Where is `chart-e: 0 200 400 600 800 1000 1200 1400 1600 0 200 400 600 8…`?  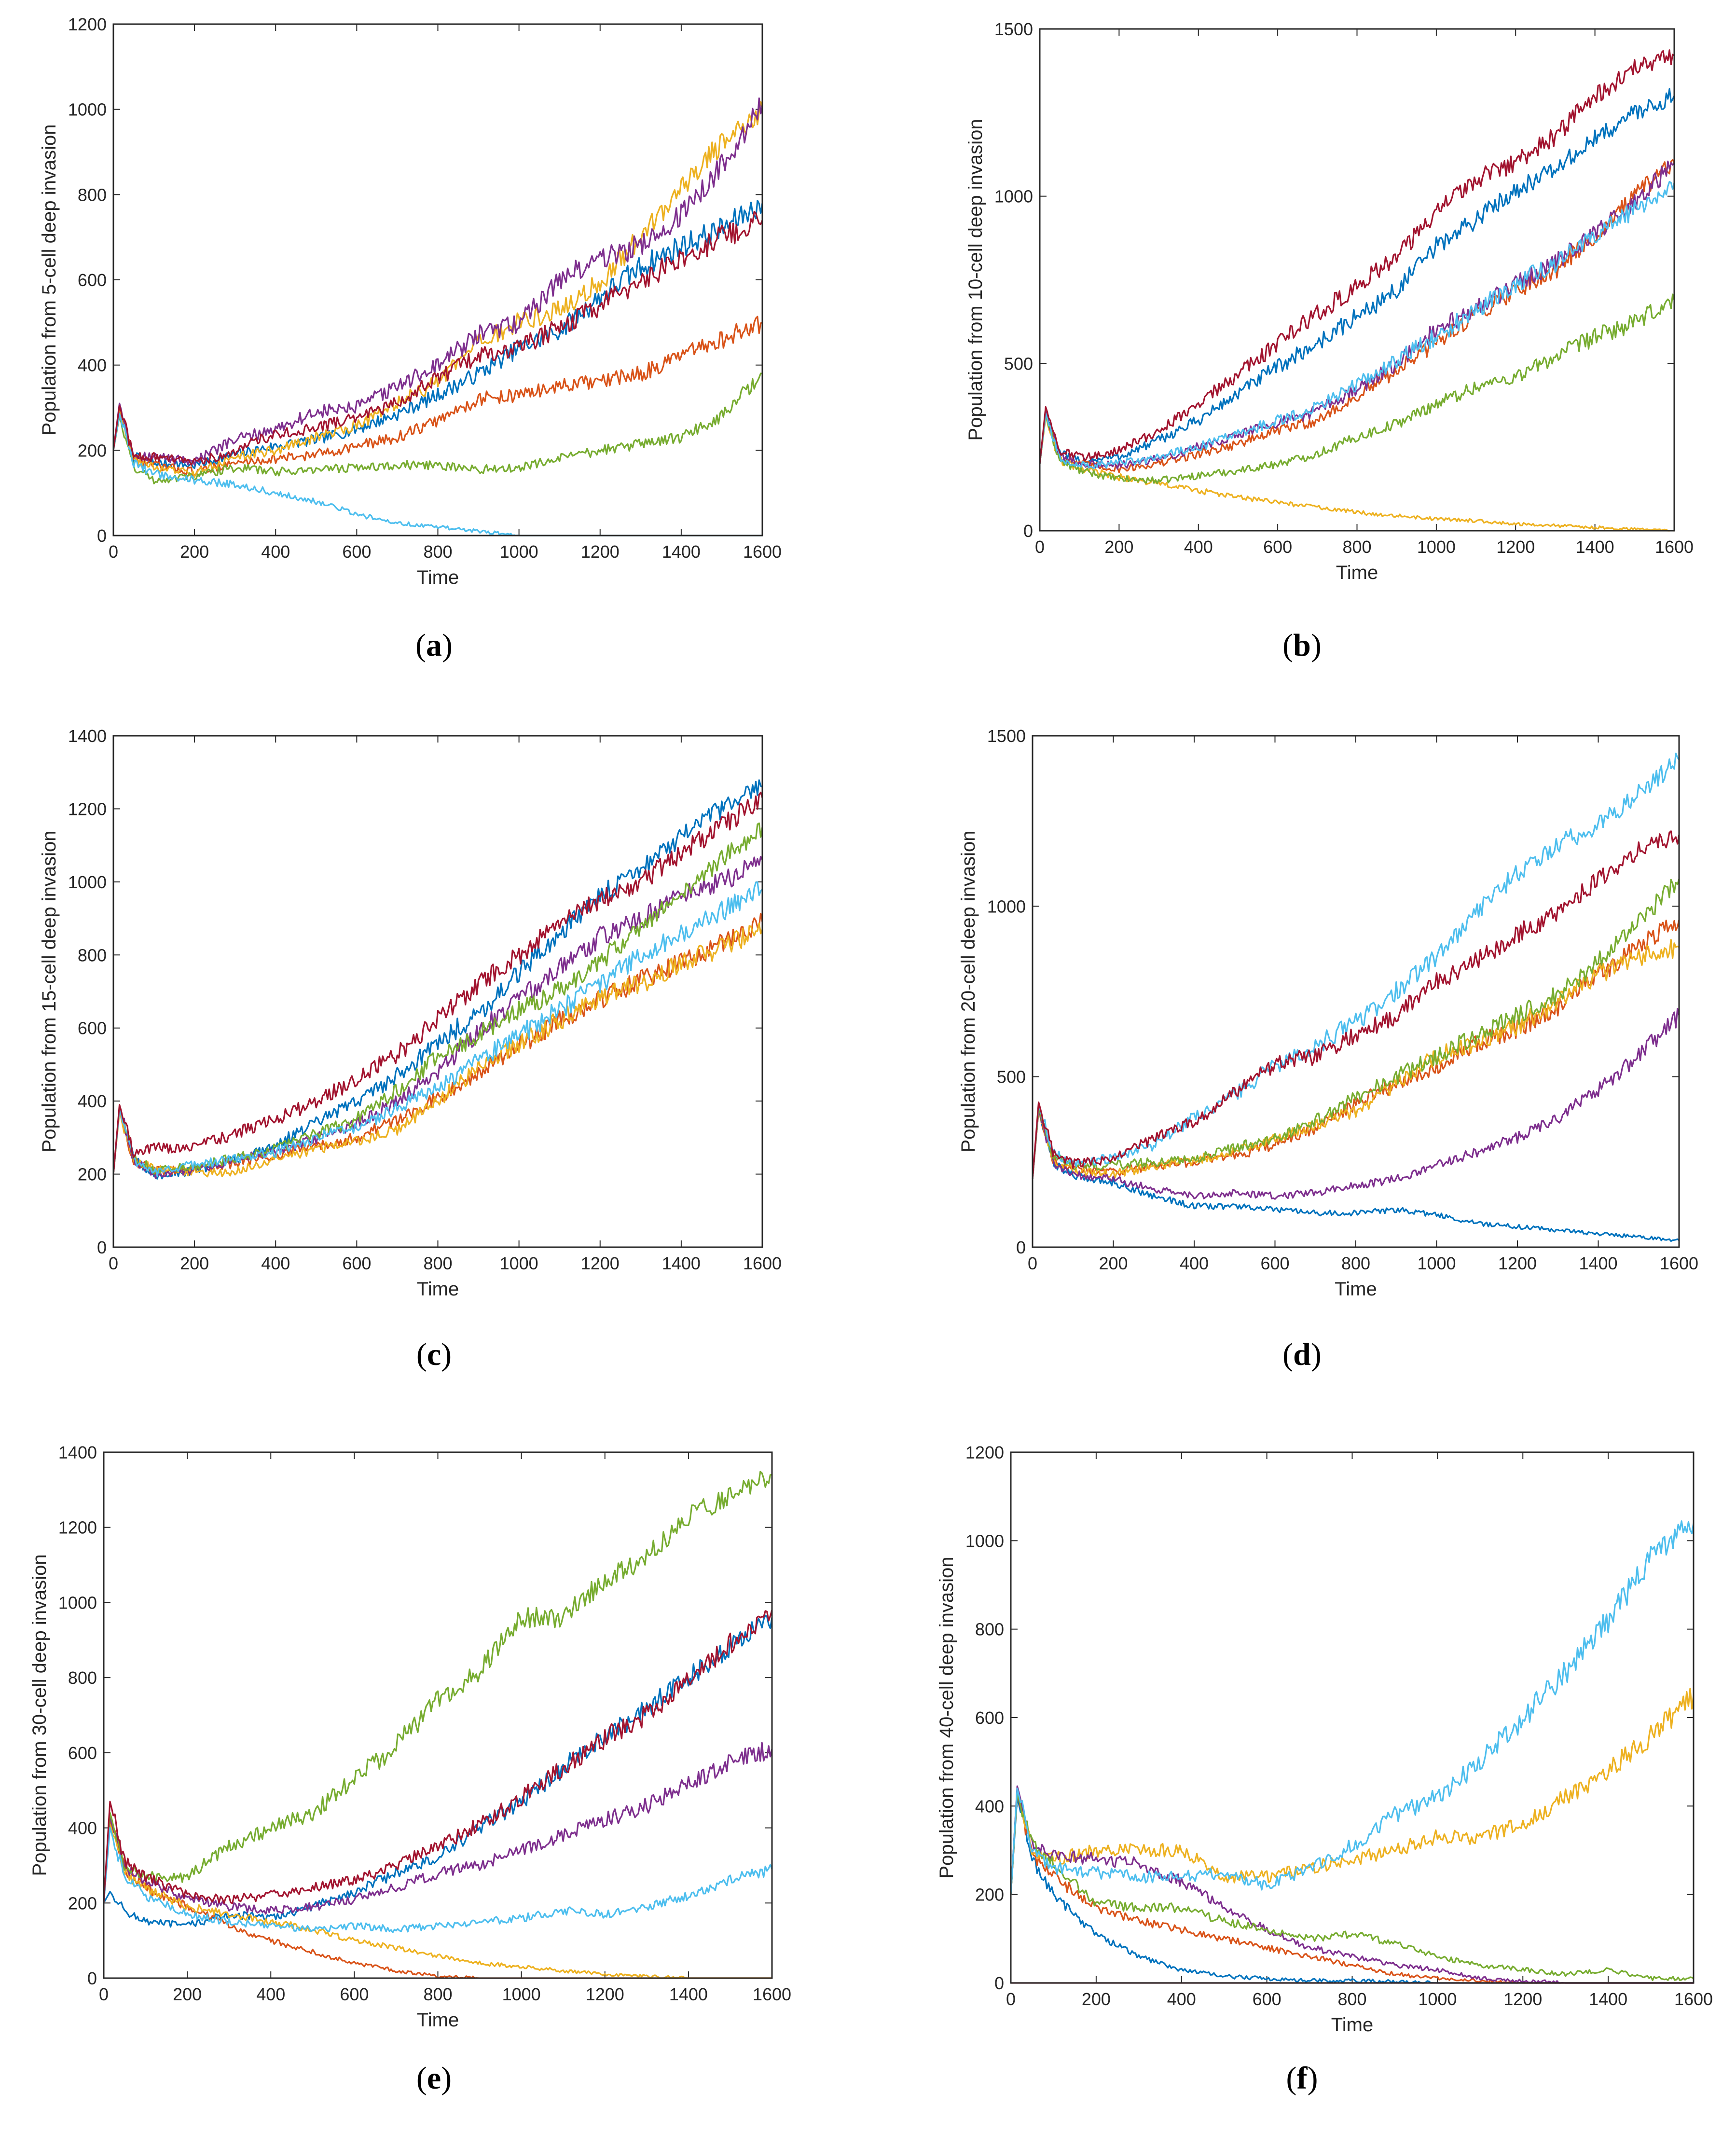
chart-e: 0 200 400 600 800 1000 1200 1400 1600 0 200 400 600 8… is located at coordinates (410, 1737).